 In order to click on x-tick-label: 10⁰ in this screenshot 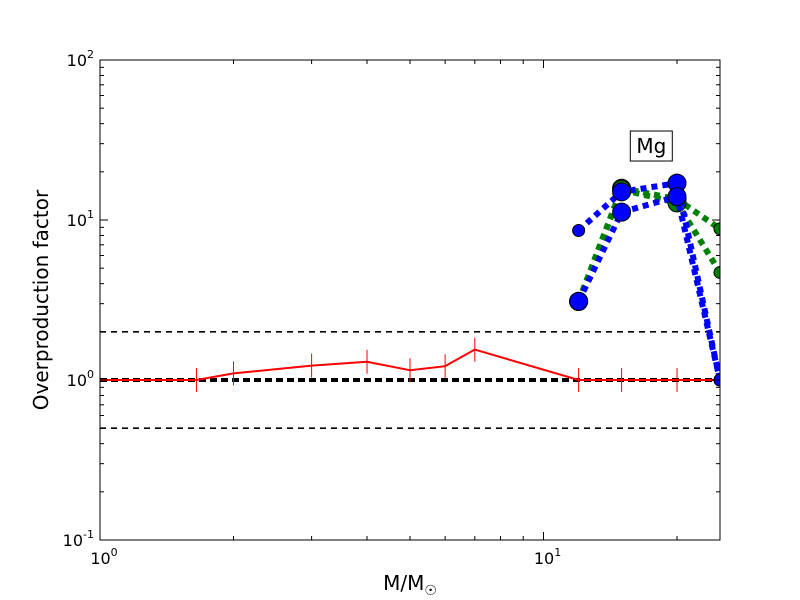, I will do `click(103, 557)`.